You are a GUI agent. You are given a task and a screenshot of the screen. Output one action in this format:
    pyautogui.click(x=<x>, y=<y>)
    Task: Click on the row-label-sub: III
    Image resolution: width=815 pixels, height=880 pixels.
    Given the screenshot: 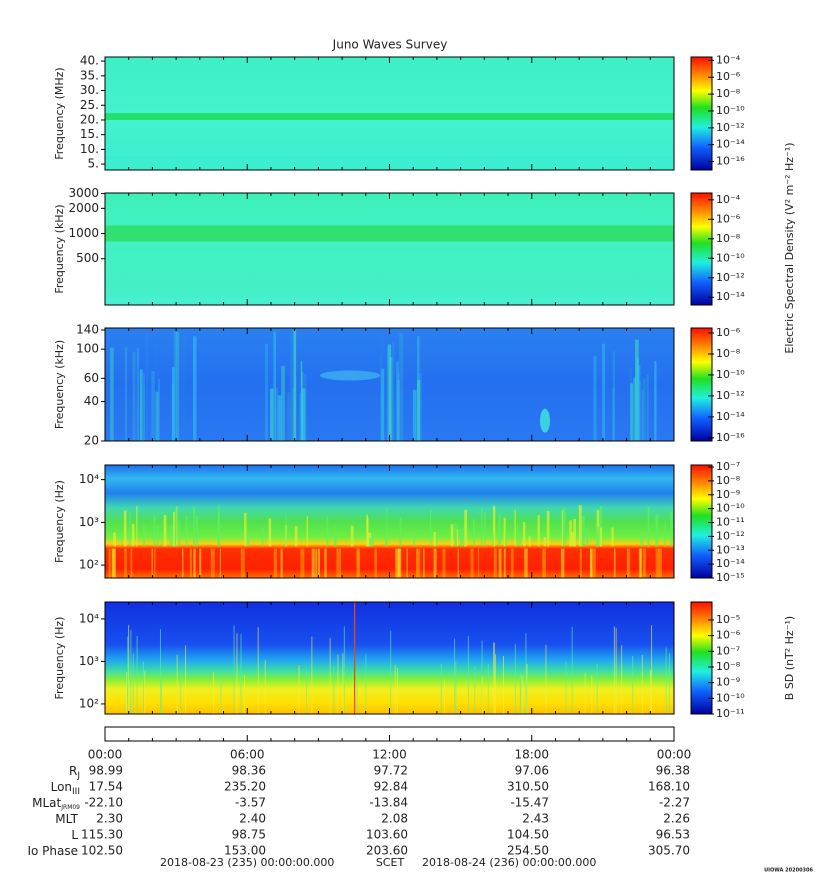 What is the action you would take?
    pyautogui.click(x=76, y=792)
    